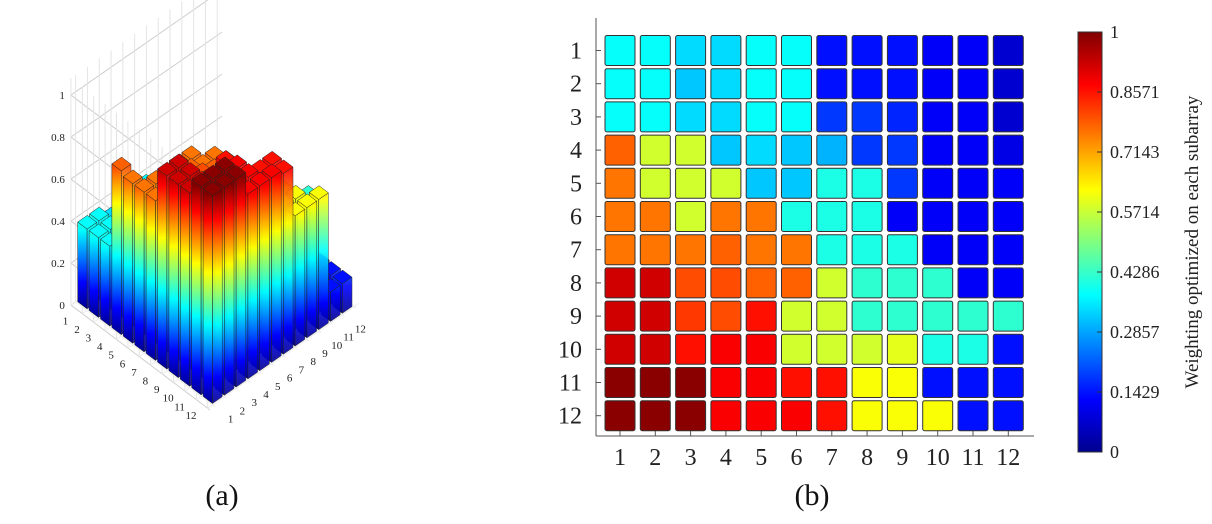 The height and width of the screenshot is (524, 1212). Describe the element at coordinates (1192, 241) in the screenshot. I see `colorbar-title: Weighting optimized on each subarray` at that location.